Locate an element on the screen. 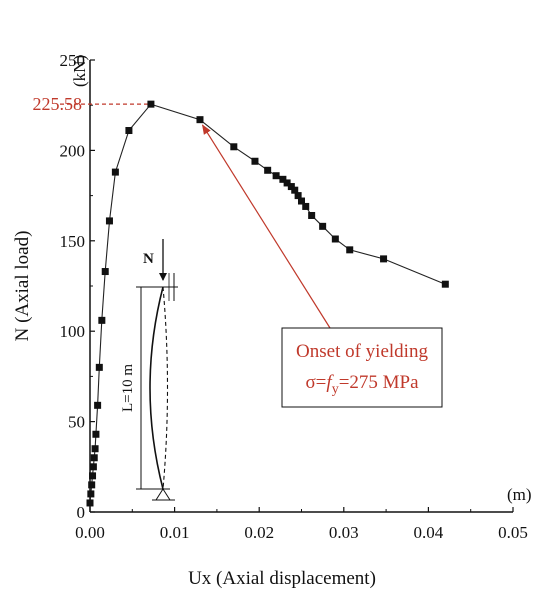  inset-straight-column is located at coordinates (165, 388).